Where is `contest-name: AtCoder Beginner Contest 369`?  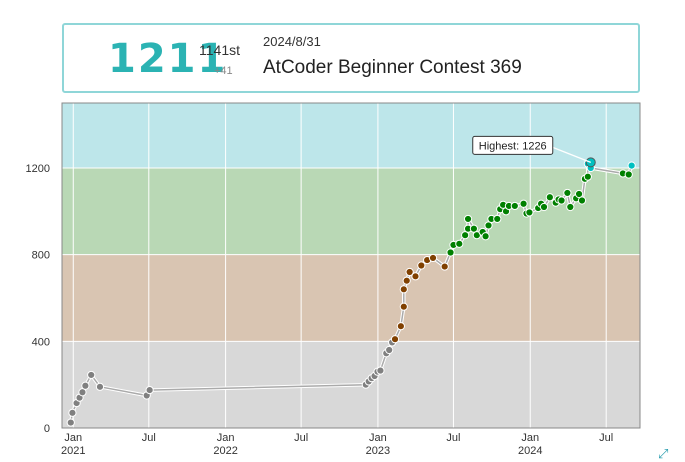 contest-name: AtCoder Beginner Contest 369 is located at coordinates (392, 67).